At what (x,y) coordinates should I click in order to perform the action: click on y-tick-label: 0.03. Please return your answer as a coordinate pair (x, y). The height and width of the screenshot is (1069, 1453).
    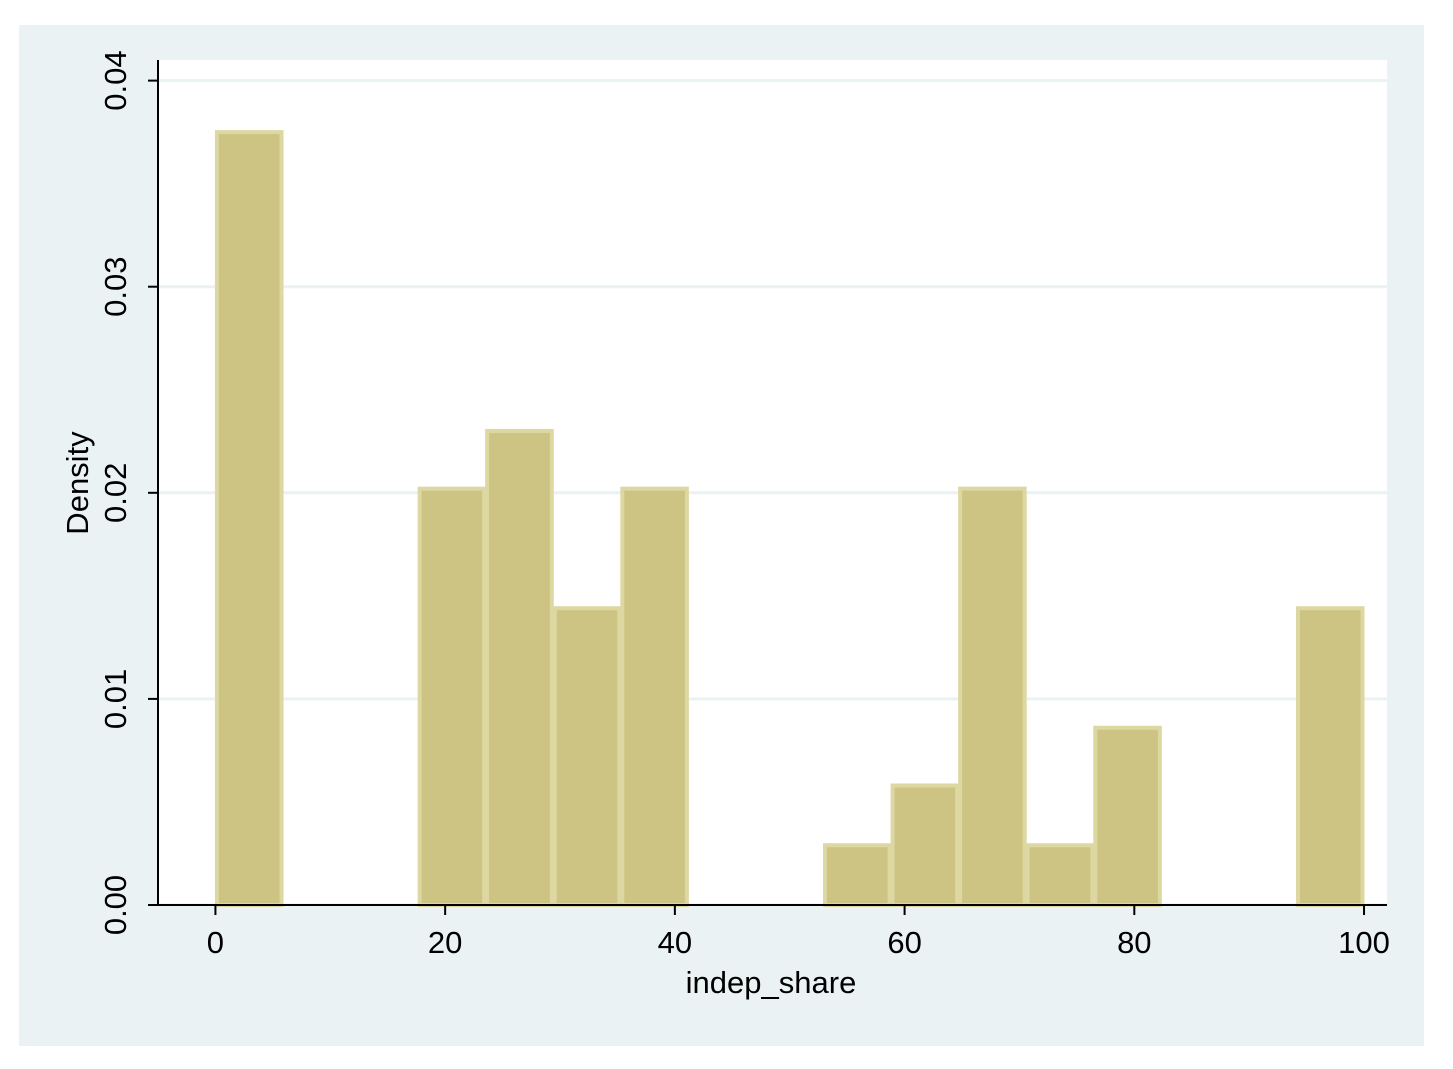
    Looking at the image, I should click on (115, 287).